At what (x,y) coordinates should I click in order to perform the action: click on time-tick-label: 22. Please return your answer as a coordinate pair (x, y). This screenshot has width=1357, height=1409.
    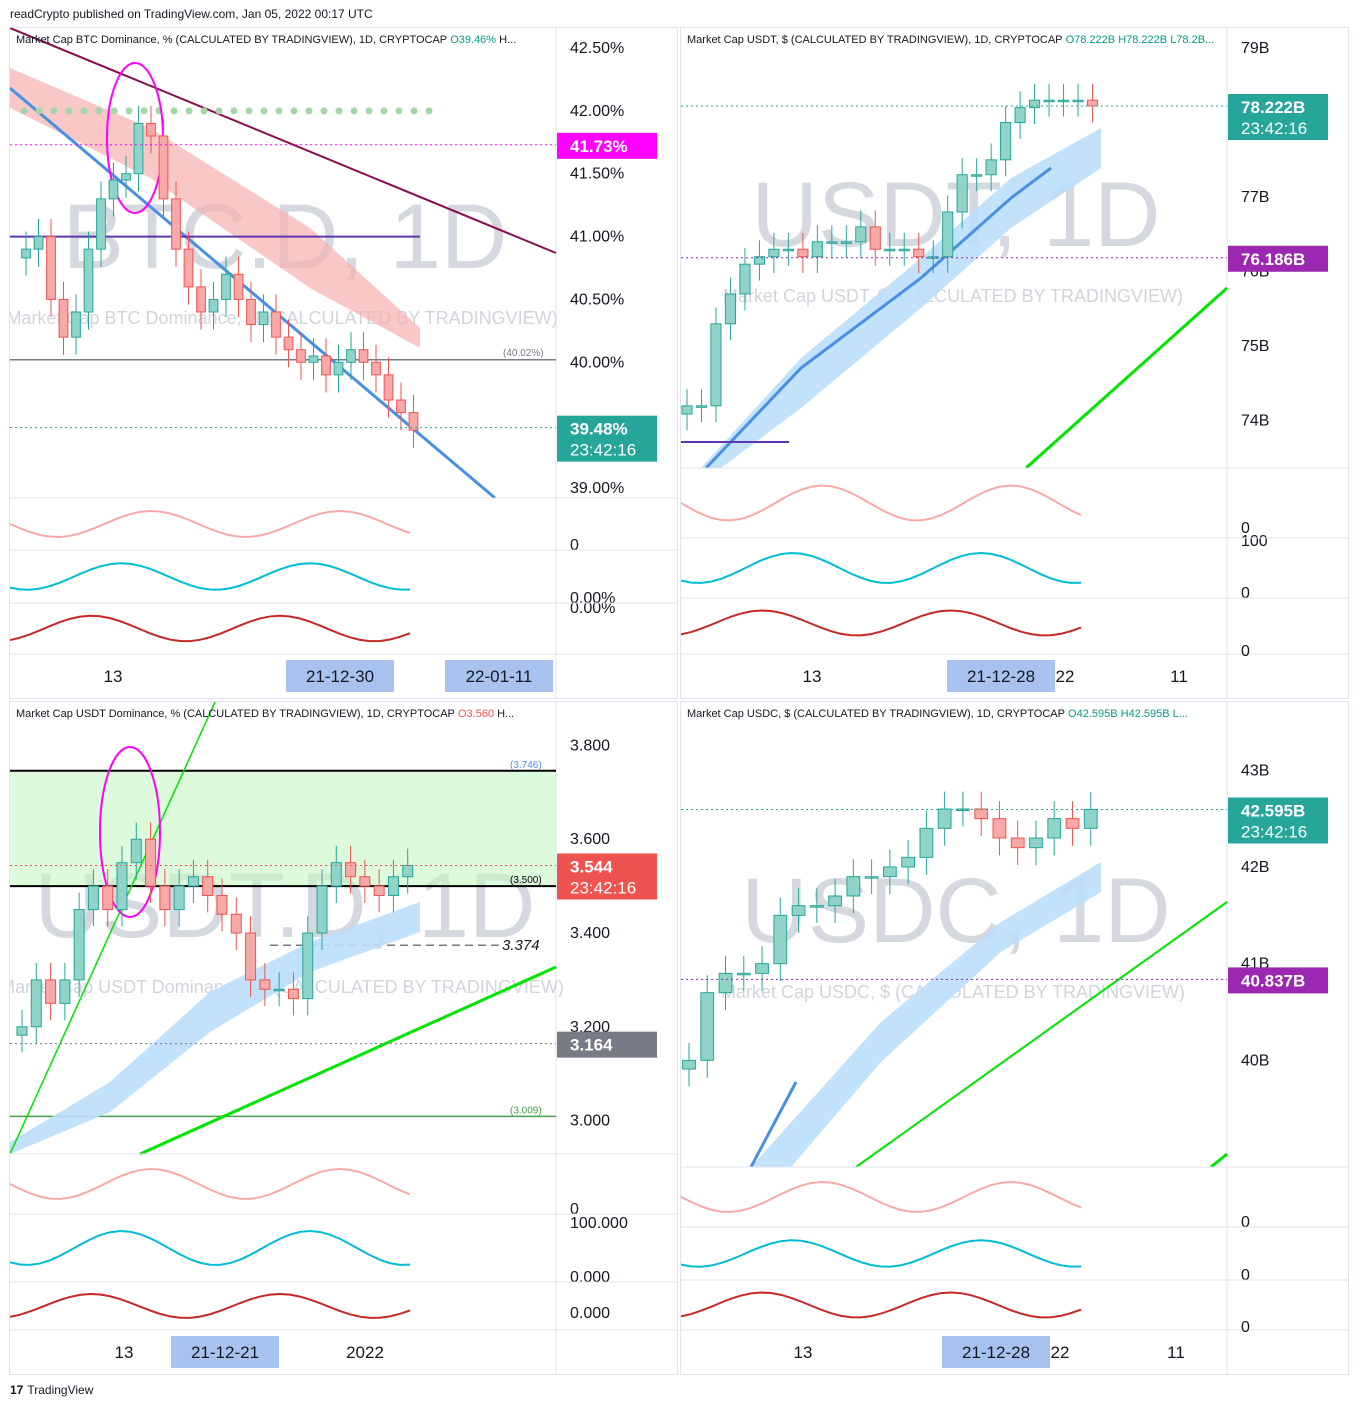
    Looking at the image, I should click on (1060, 1352).